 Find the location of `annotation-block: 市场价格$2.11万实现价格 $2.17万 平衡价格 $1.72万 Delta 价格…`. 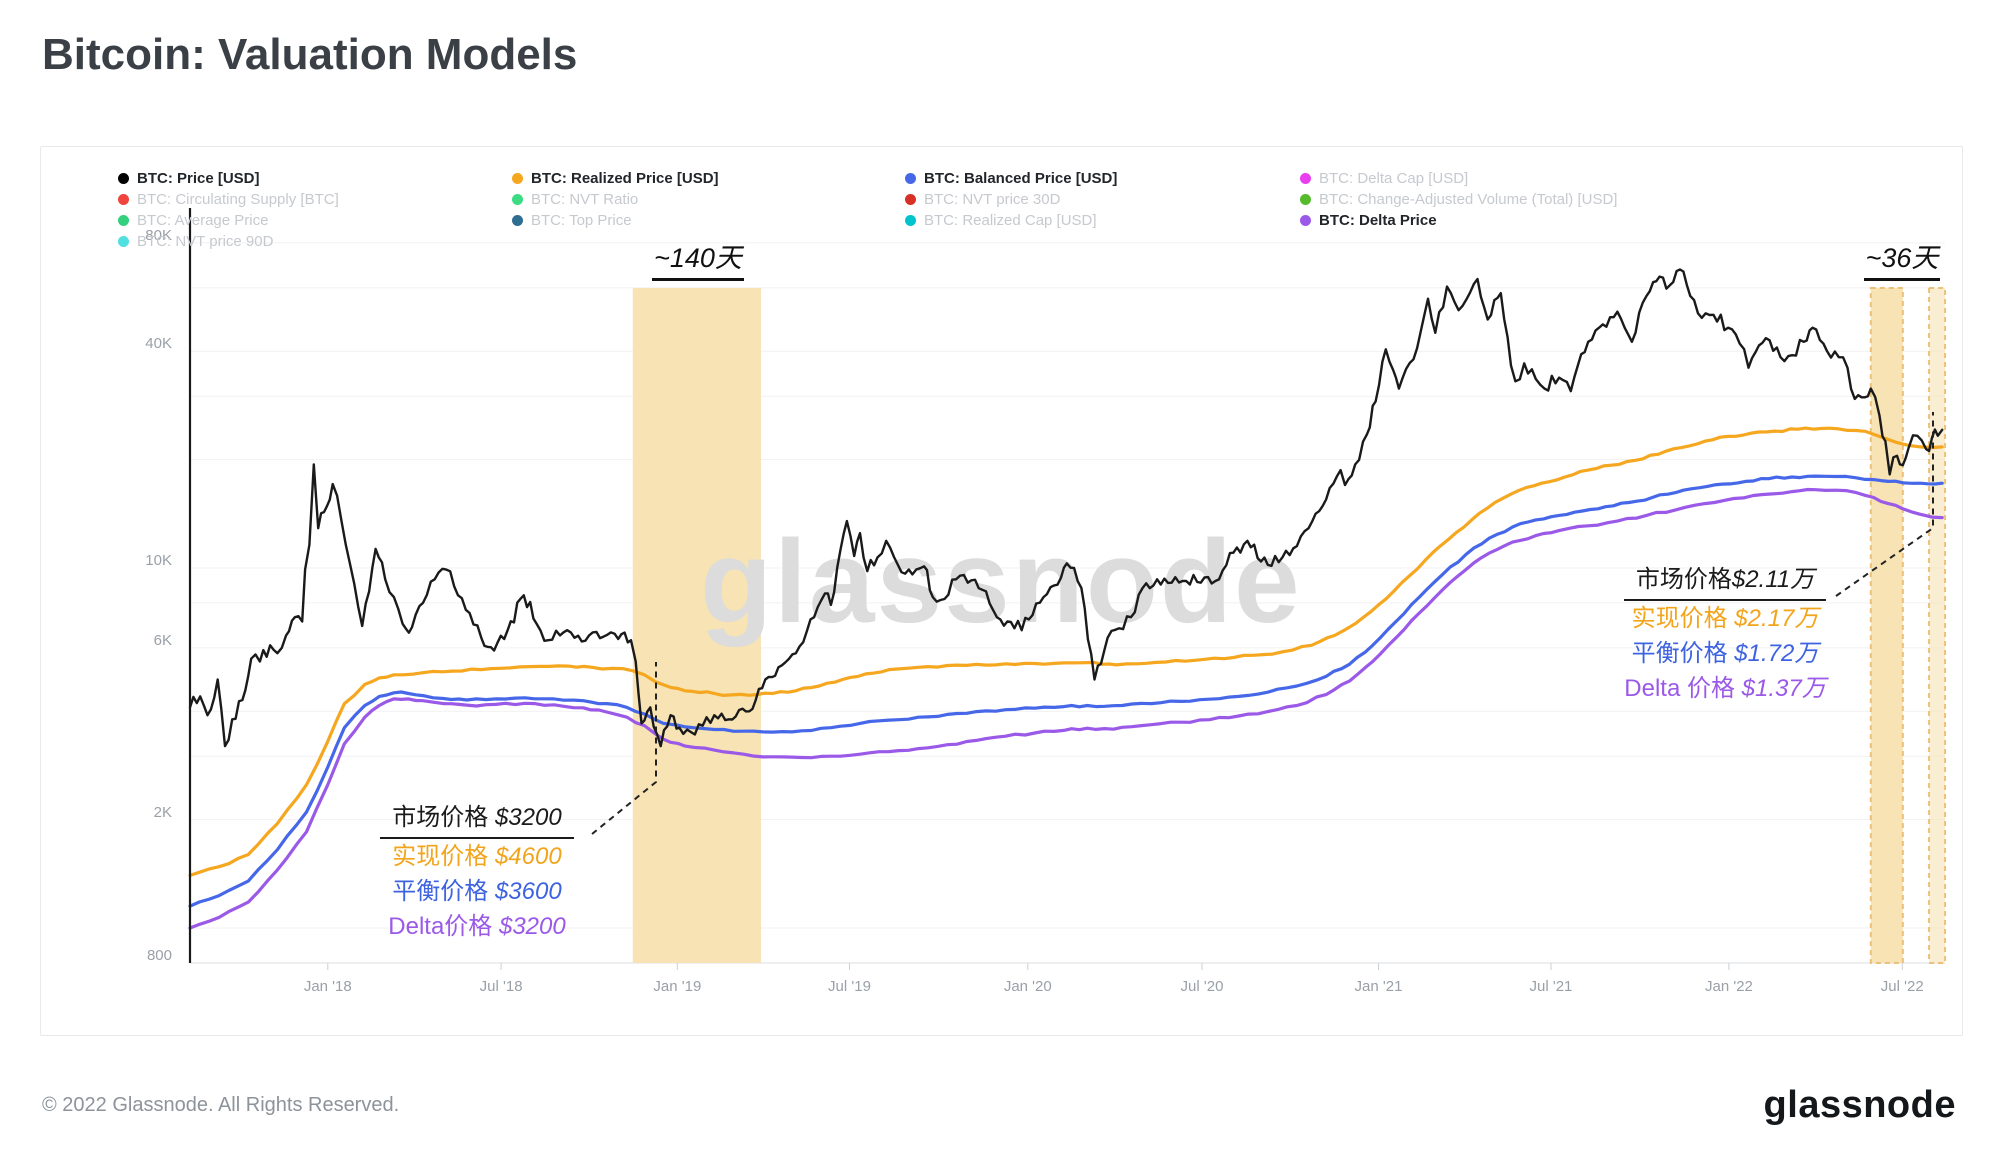

annotation-block: 市场价格$2.11万实现价格 $2.17万 平衡价格 $1.72万 Delta 价格… is located at coordinates (1725, 634).